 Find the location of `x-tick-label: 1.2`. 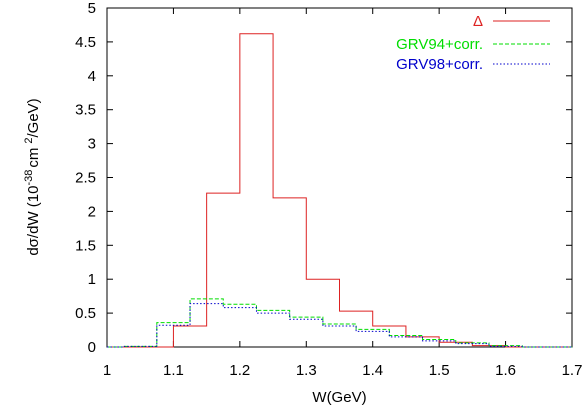

x-tick-label: 1.2 is located at coordinates (239, 370).